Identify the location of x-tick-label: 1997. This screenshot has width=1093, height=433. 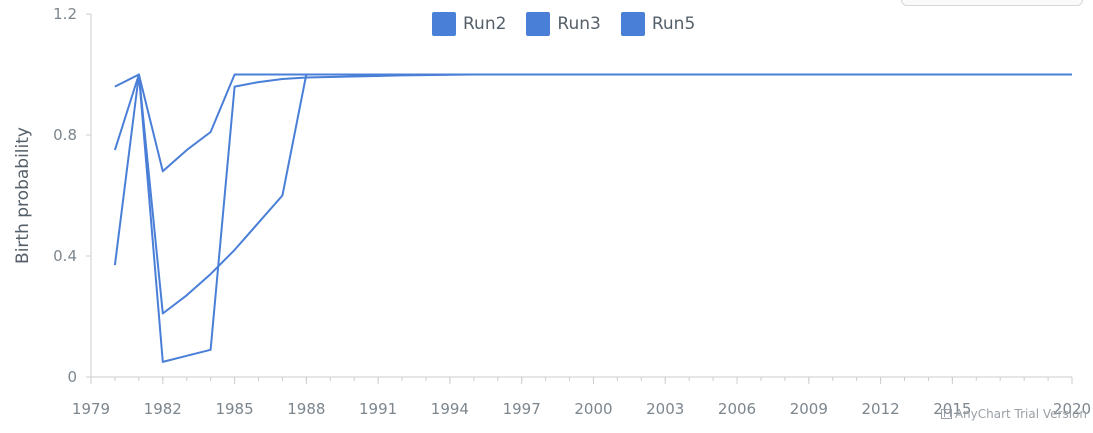
(522, 409).